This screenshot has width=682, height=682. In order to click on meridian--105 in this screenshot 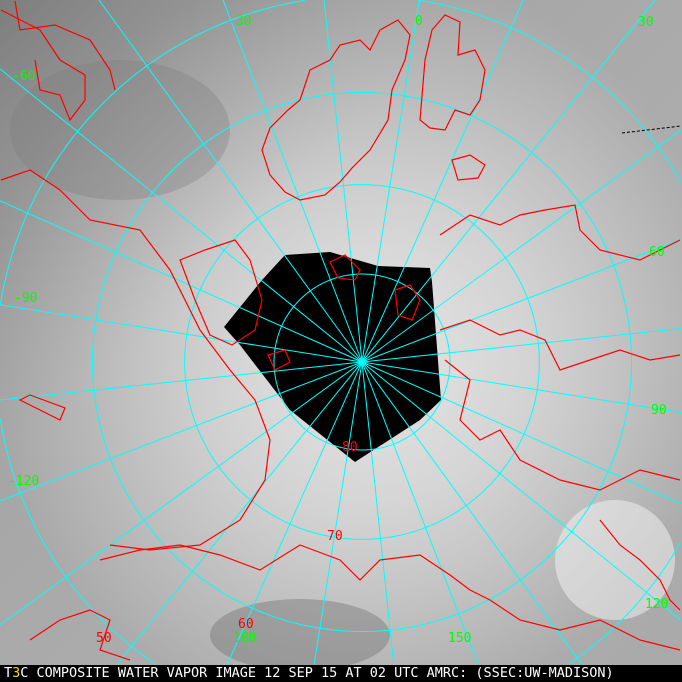, I will do `click(181, 381)`.